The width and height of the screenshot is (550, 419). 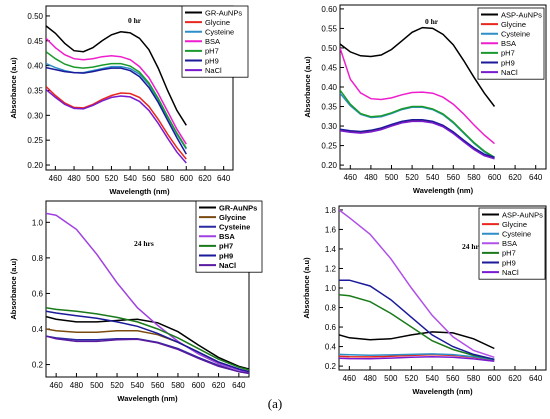 What do you see at coordinates (329, 87) in the screenshot?
I see `y-tick-label: 0.40` at bounding box center [329, 87].